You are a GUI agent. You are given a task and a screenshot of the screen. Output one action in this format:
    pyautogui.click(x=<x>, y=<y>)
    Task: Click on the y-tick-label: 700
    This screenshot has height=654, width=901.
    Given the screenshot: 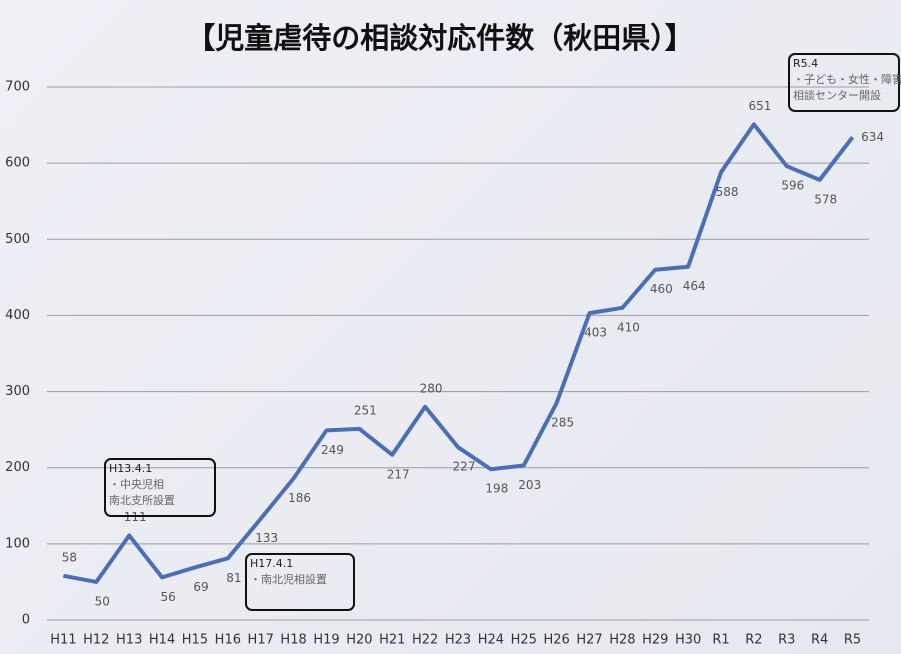 What is the action you would take?
    pyautogui.click(x=17, y=87)
    